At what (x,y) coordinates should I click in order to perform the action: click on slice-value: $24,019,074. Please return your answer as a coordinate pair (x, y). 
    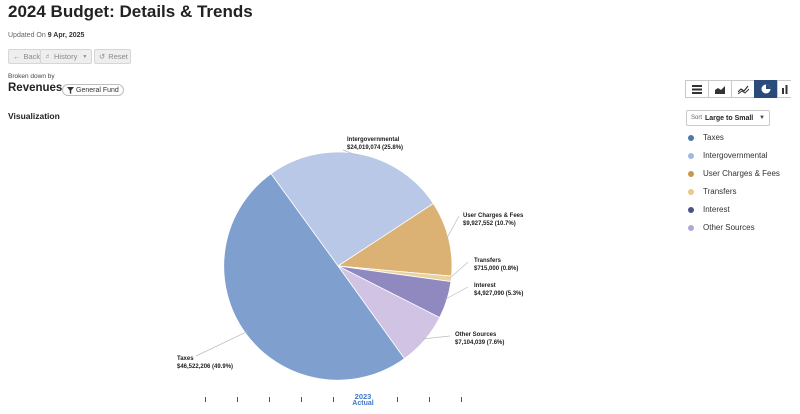
    Looking at the image, I should click on (364, 148).